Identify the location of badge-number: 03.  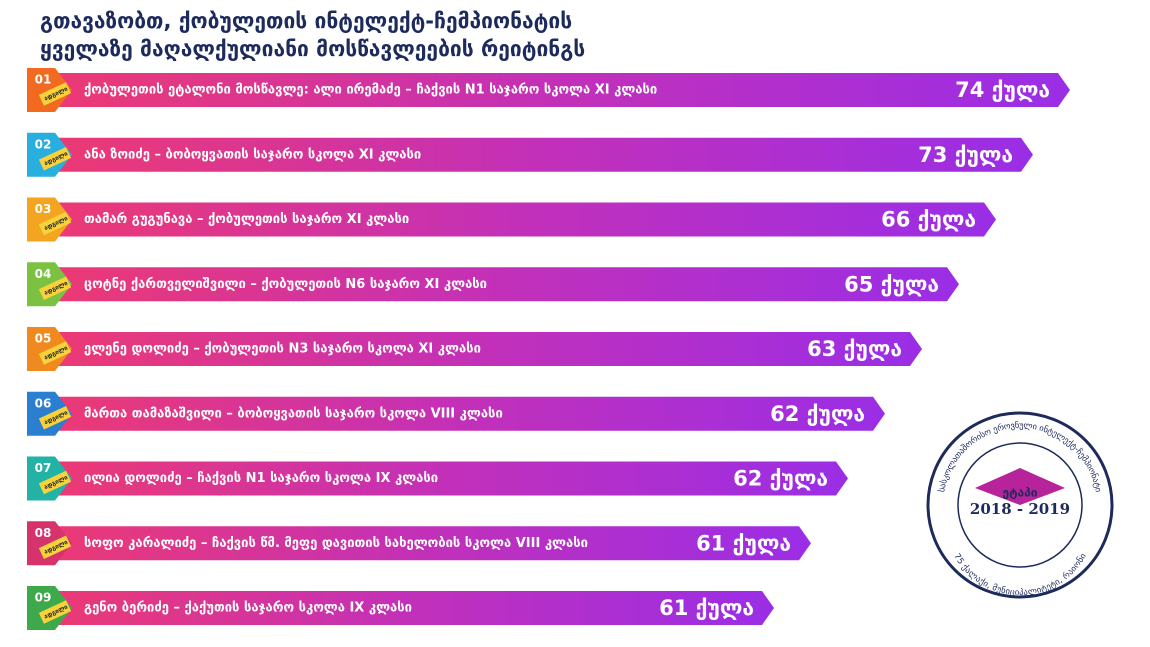
(43, 209).